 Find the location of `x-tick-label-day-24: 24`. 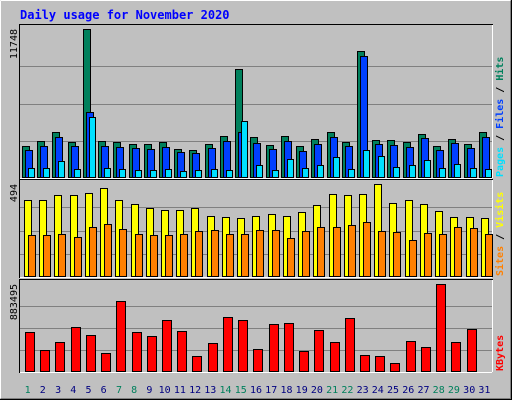

x-tick-label-day-24: 24 is located at coordinates (378, 390).